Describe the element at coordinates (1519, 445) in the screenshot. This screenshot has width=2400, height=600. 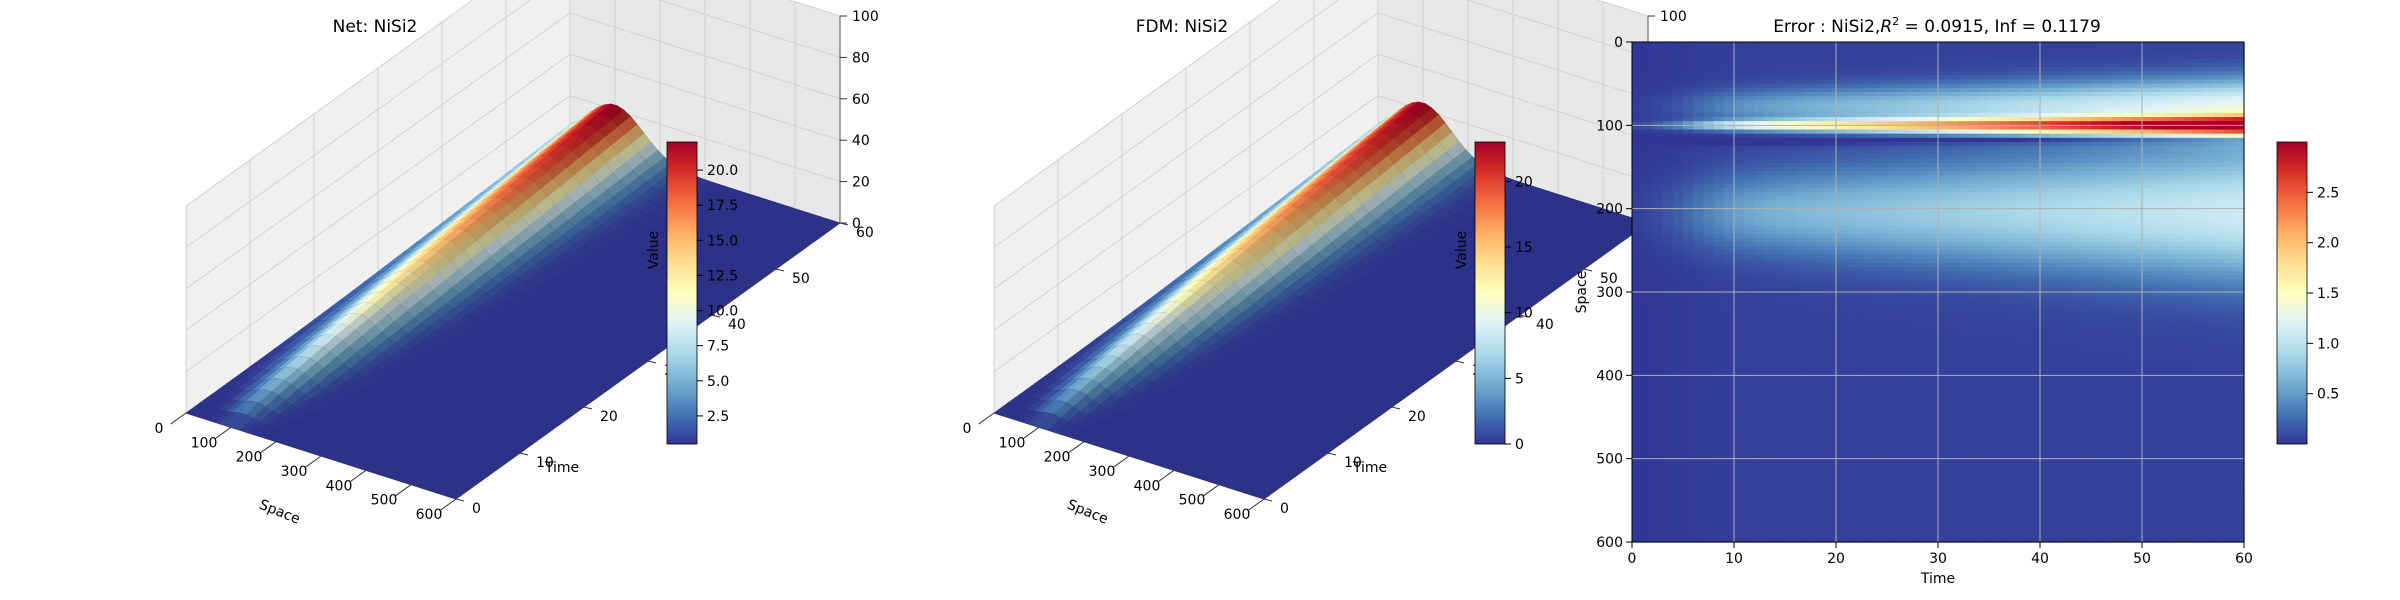
I see `colorbar-tick-label: 0` at that location.